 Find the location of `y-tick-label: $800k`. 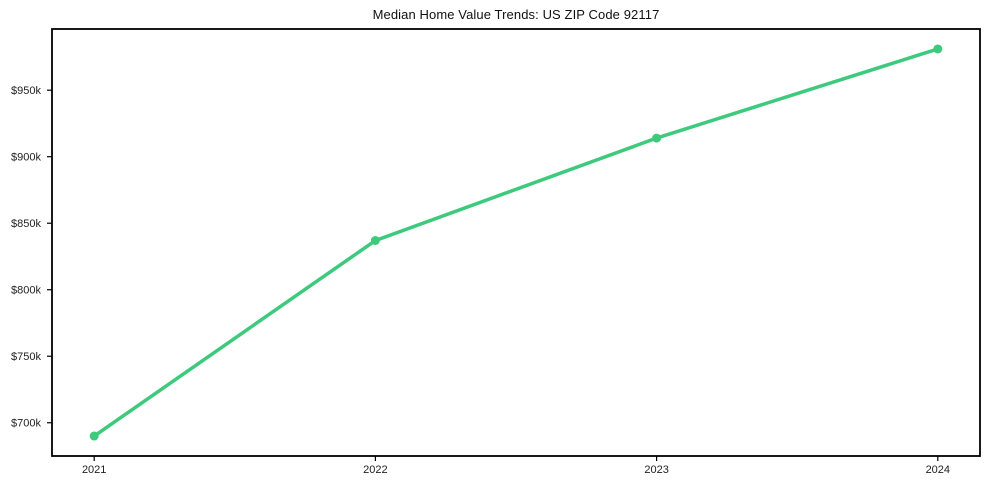

y-tick-label: $800k is located at coordinates (26, 291).